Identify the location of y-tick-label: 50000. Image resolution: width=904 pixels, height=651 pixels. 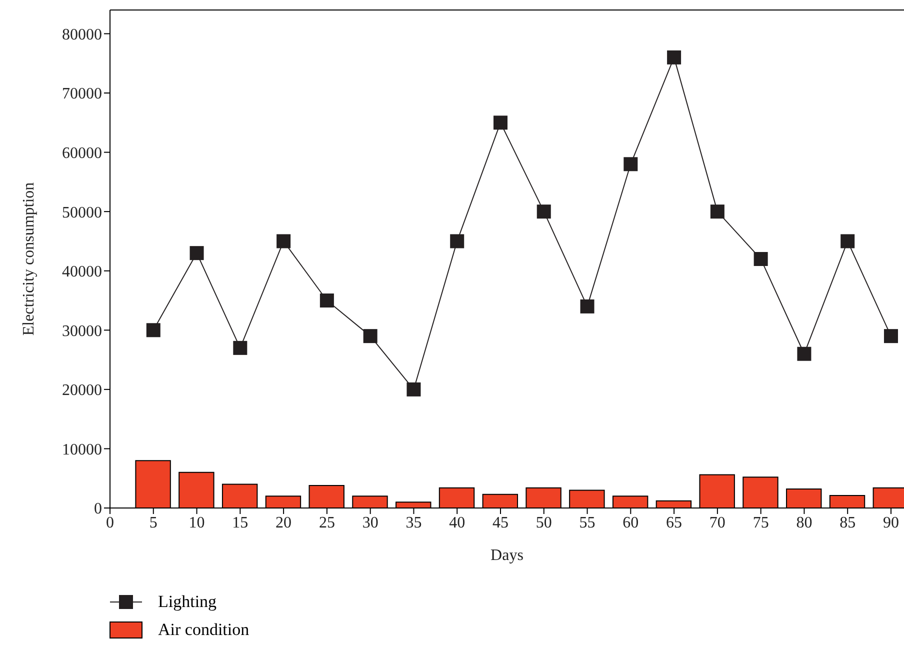
(82, 213).